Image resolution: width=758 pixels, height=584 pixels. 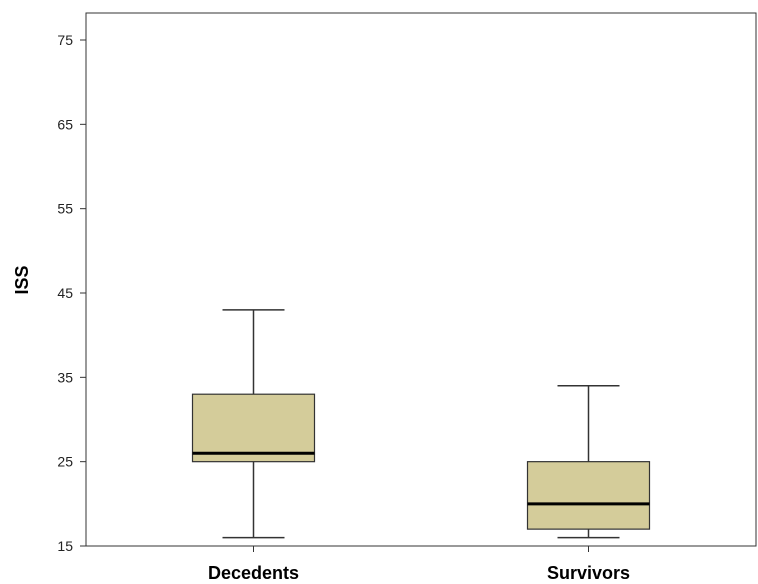 What do you see at coordinates (65, 40) in the screenshot?
I see `y-tick-label: 75` at bounding box center [65, 40].